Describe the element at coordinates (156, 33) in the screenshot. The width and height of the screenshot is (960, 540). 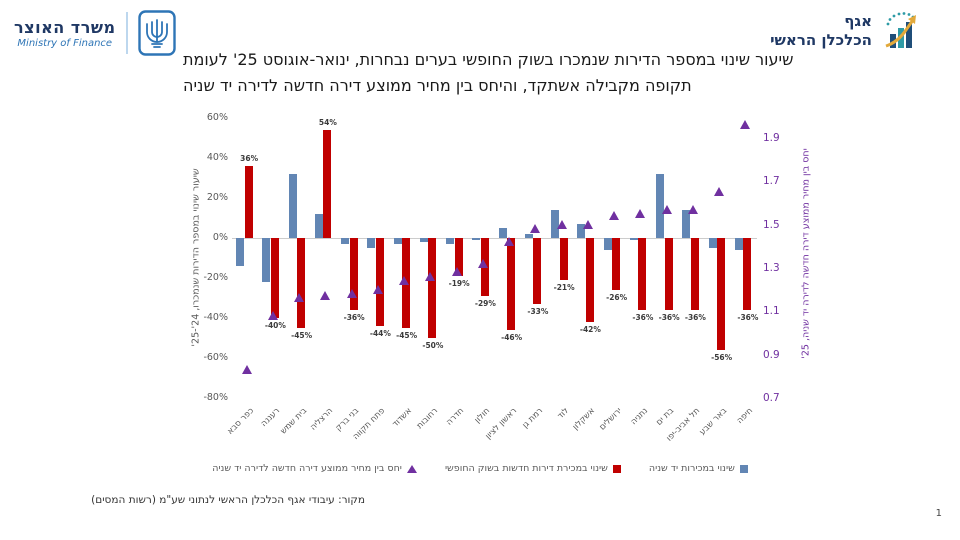
I see `israel-state-emblem-icon` at that location.